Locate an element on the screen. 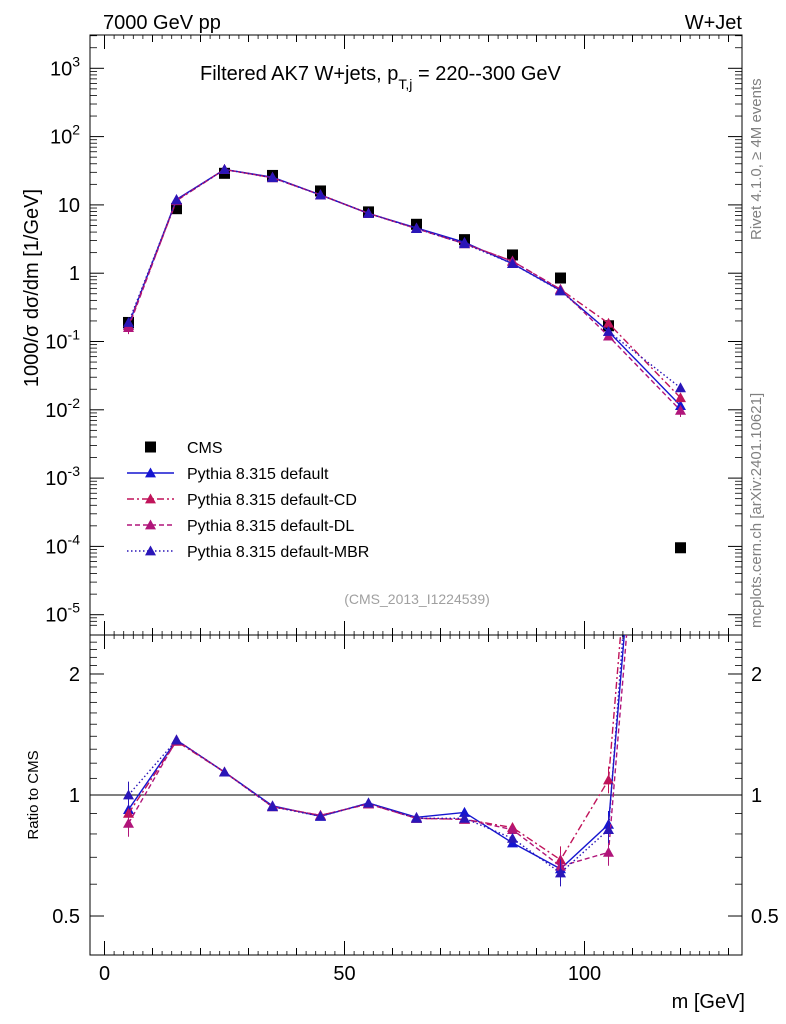 Image resolution: width=786 pixels, height=1024 pixels. ratio-line-dl is located at coordinates (377, 751).